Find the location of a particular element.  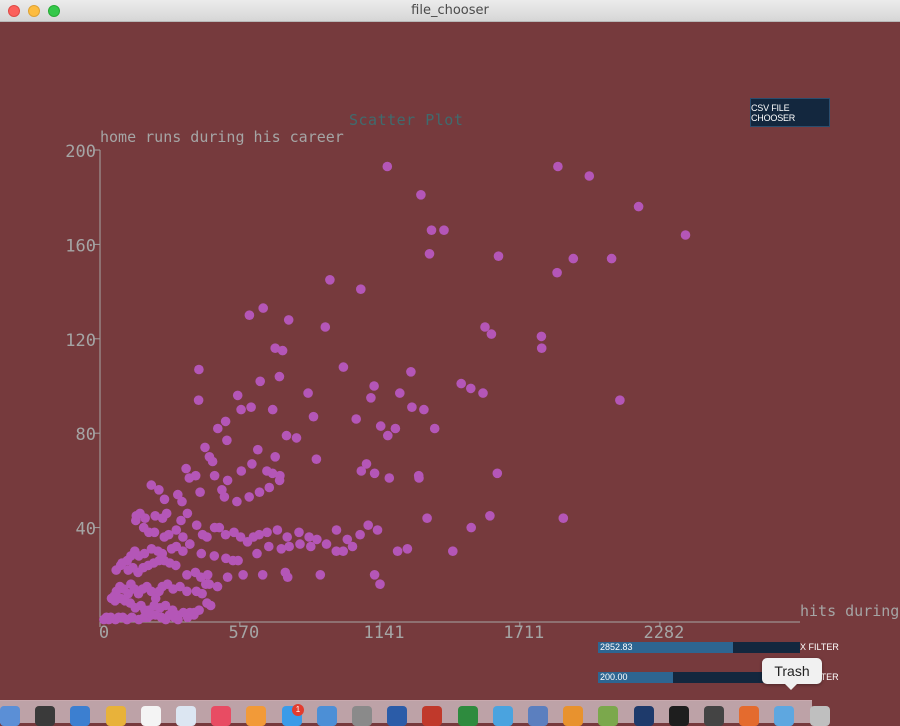

excel-icon is located at coordinates (468, 716).